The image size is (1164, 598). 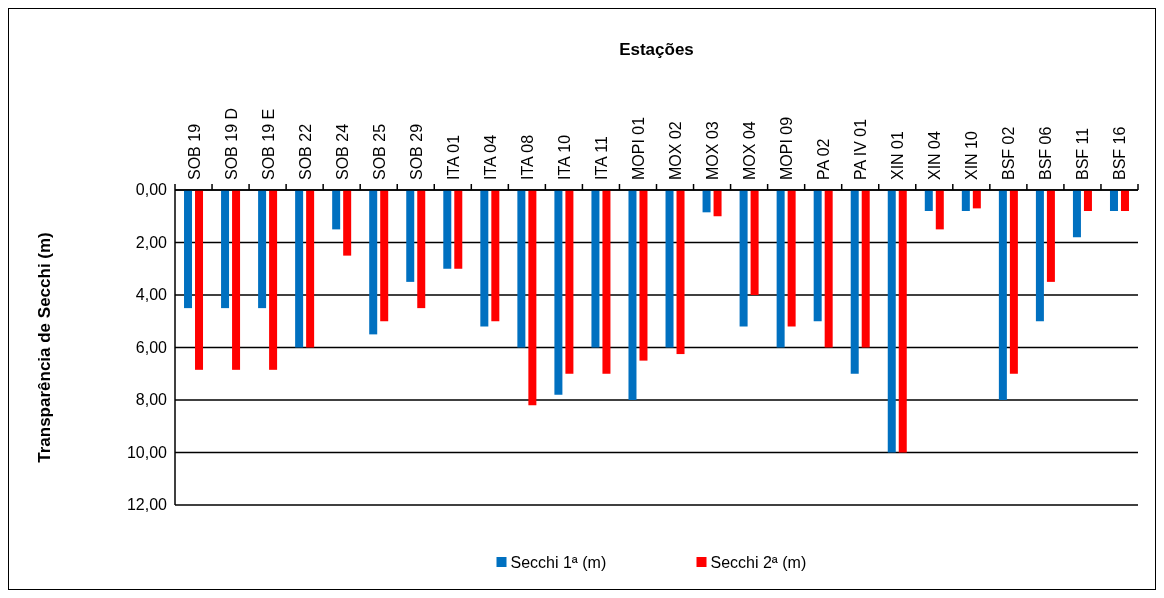 I want to click on legend-label: Secchi 2ª (m), so click(x=758, y=562).